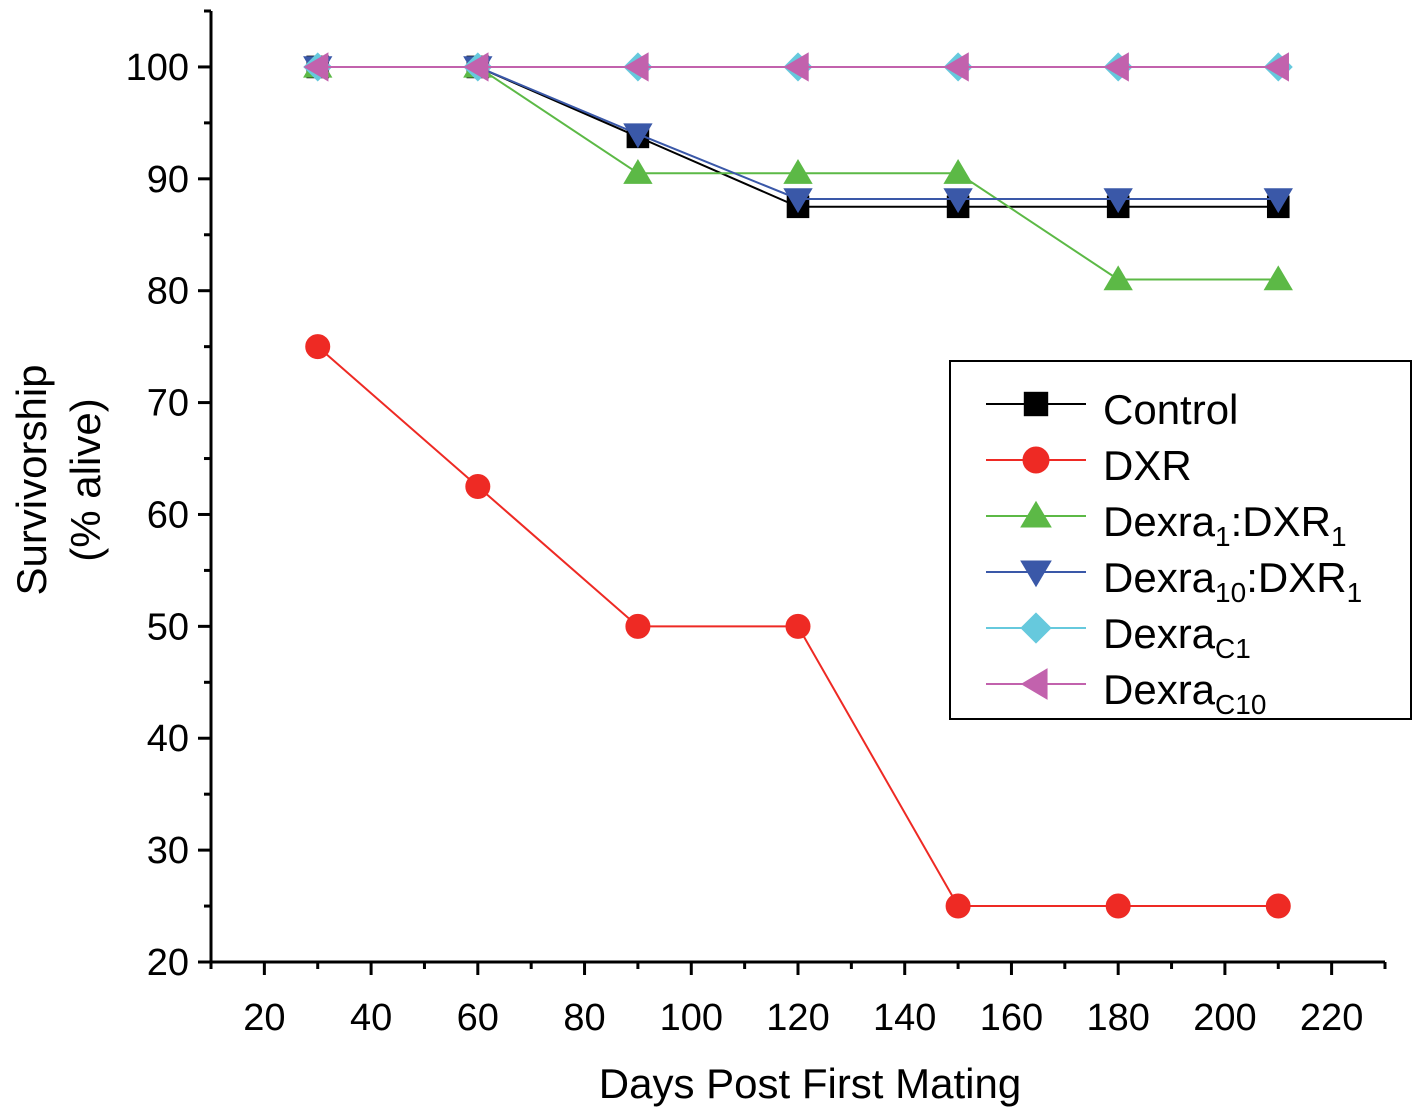 The width and height of the screenshot is (1416, 1115). I want to click on x-tick-label: 200, so click(1224, 1018).